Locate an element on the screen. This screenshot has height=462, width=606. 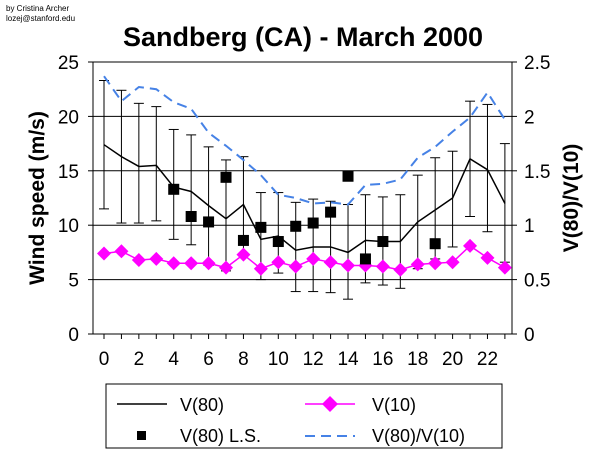
legend-label-v10: V(10) is located at coordinates (394, 405).